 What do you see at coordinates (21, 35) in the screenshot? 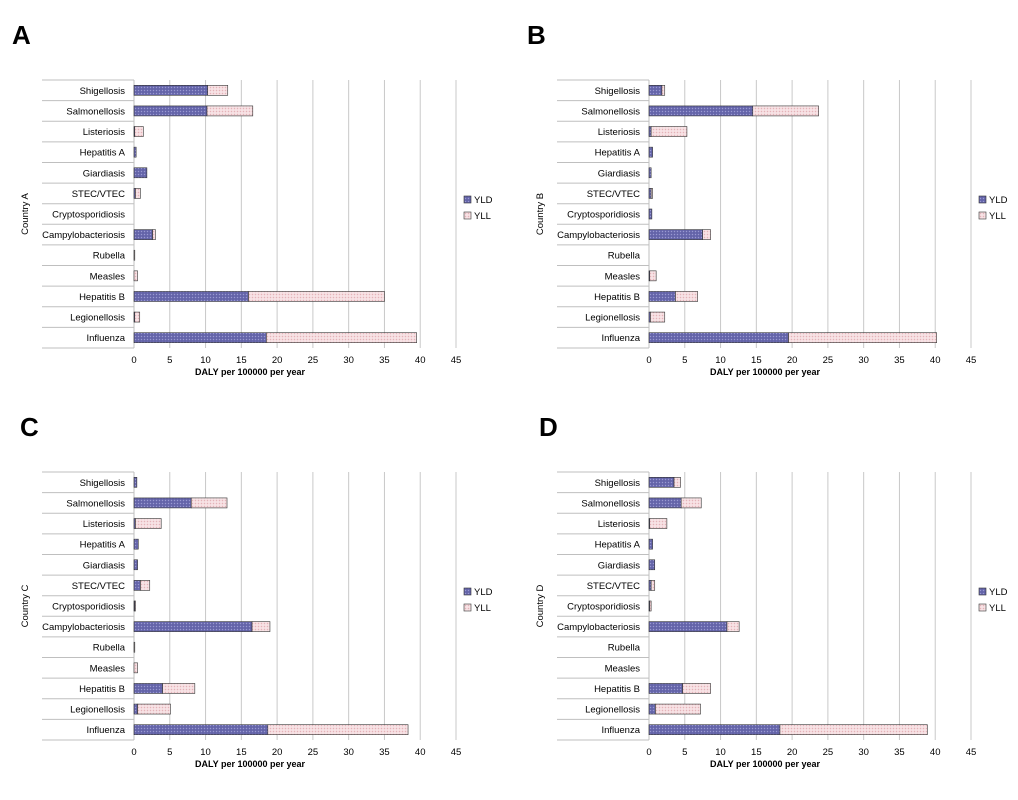
I see `panel-label: A` at bounding box center [21, 35].